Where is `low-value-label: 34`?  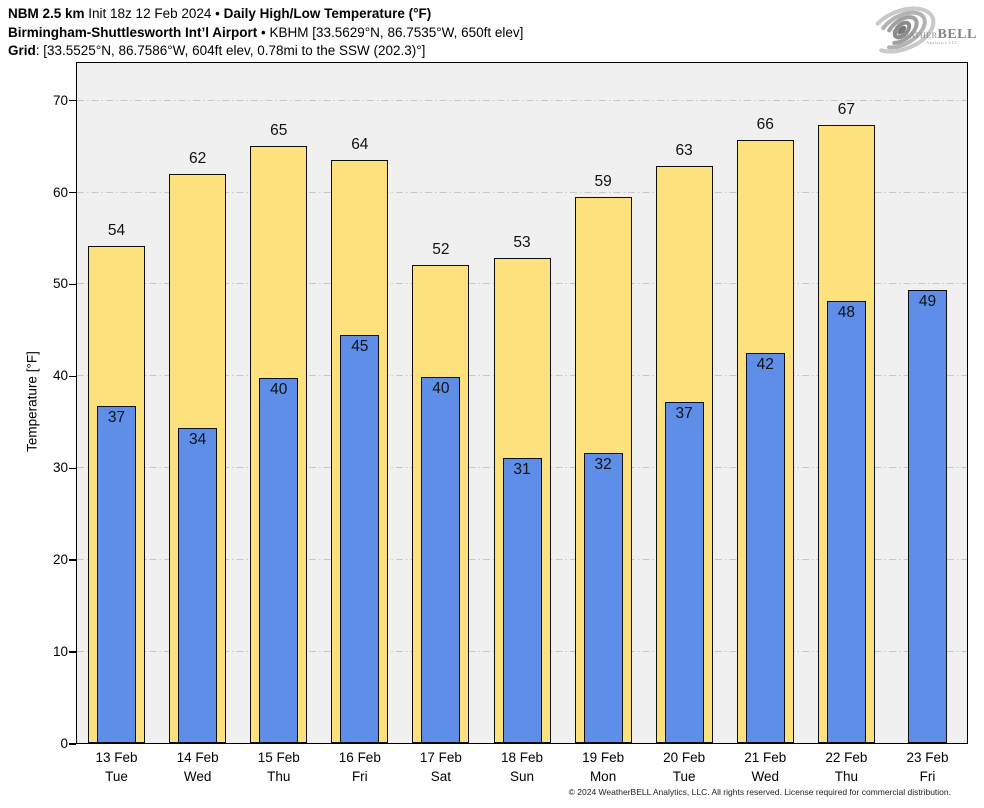
low-value-label: 34 is located at coordinates (198, 439).